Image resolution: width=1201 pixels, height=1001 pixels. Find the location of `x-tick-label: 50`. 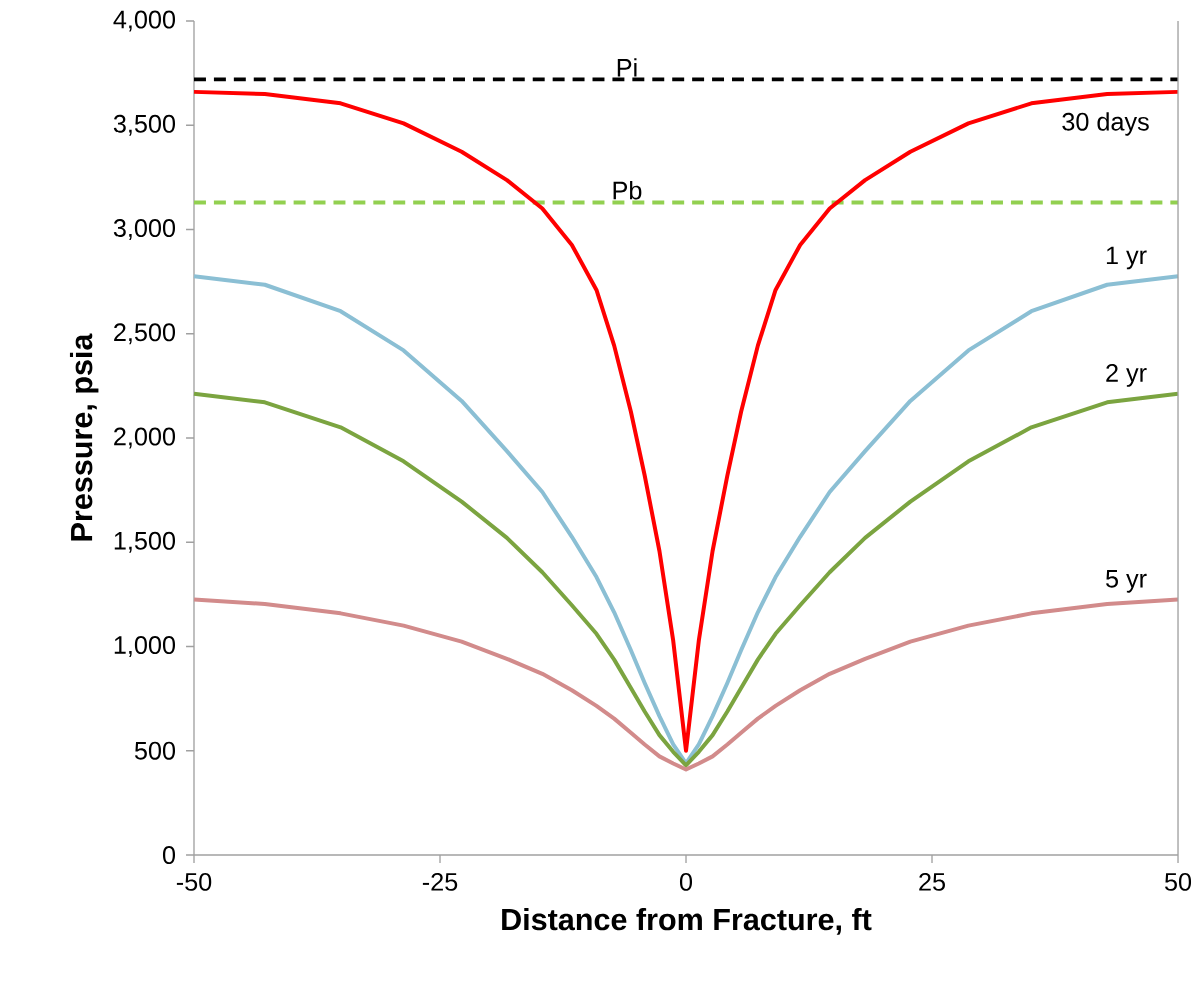

x-tick-label: 50 is located at coordinates (1178, 881).